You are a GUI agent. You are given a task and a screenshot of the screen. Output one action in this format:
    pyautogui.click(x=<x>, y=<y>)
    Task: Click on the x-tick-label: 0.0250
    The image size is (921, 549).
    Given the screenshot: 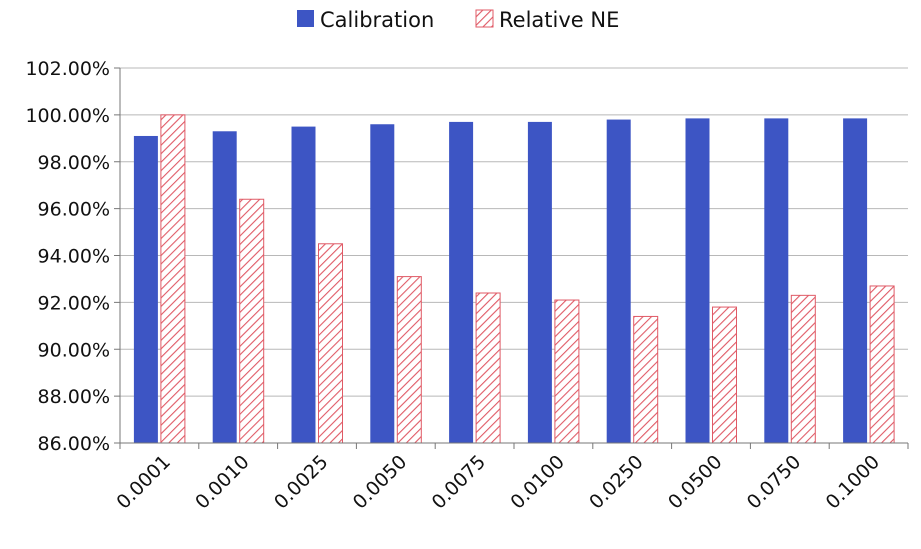 What is the action you would take?
    pyautogui.click(x=616, y=482)
    